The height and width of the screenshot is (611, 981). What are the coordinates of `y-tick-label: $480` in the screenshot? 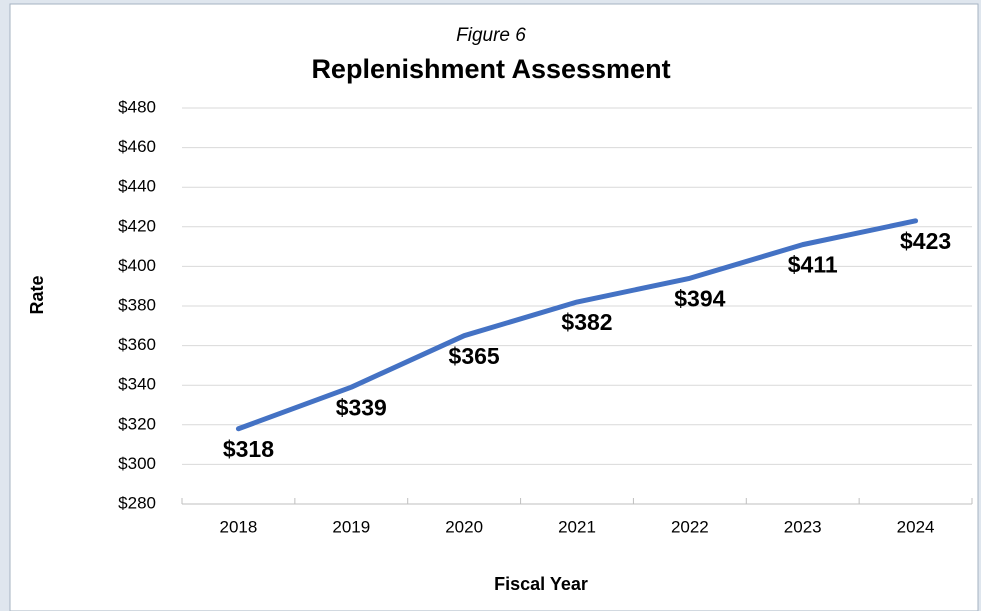 It's located at (137, 106).